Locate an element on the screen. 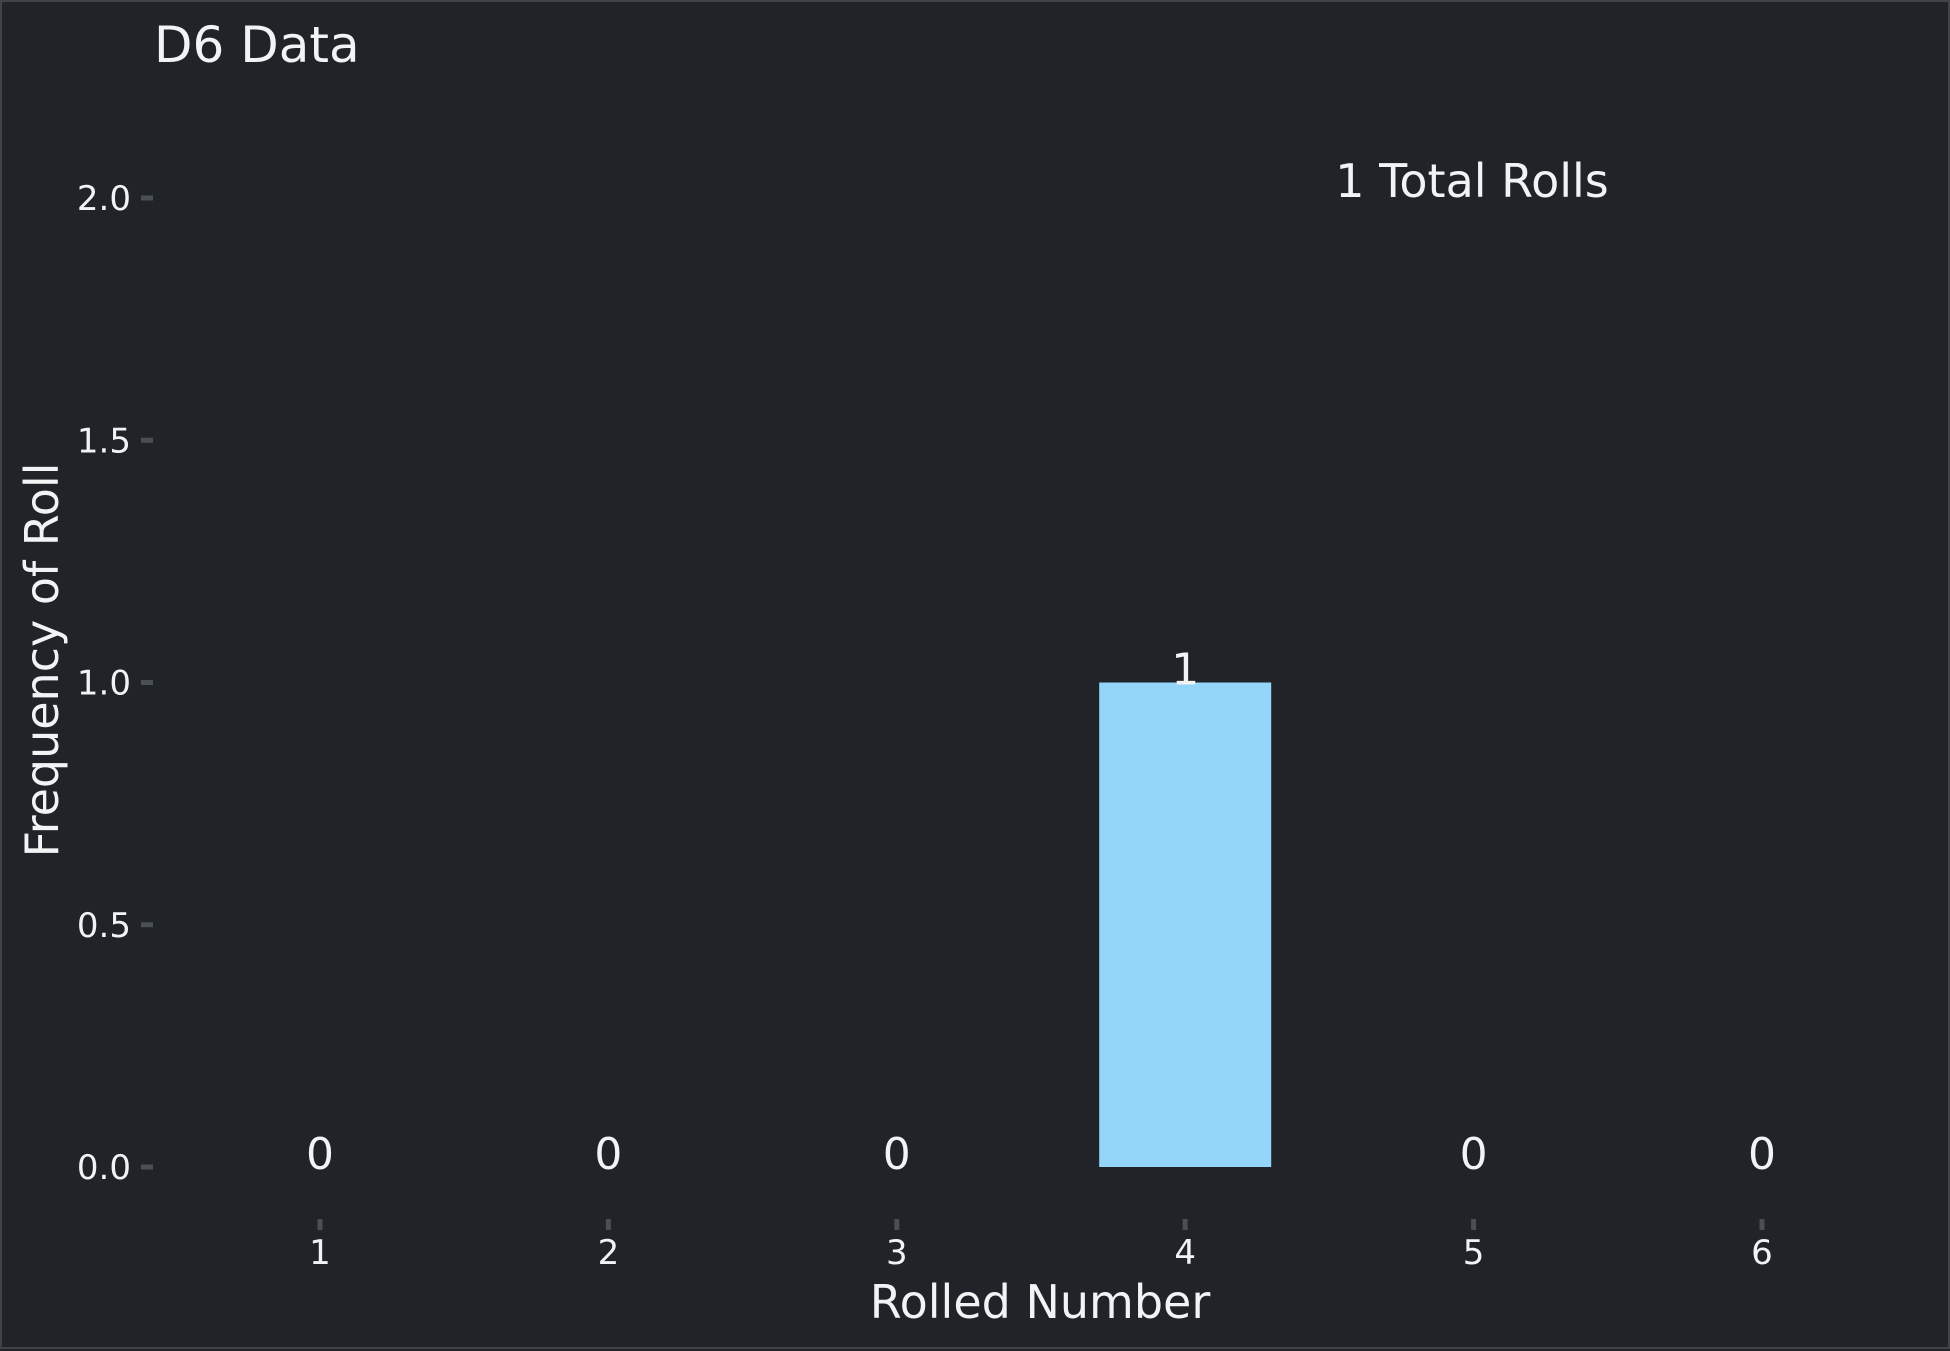 Image resolution: width=1950 pixels, height=1351 pixels. y-tick-label: 1.0 is located at coordinates (104, 684).